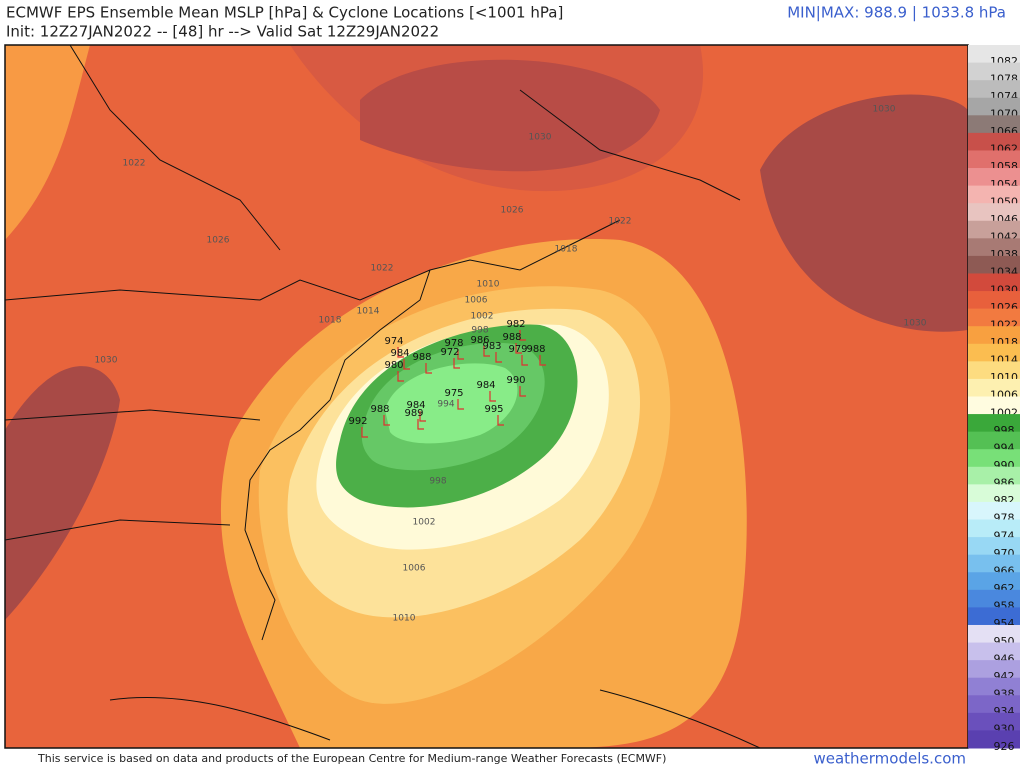 The height and width of the screenshot is (768, 1024). I want to click on contour-label: 1014, so click(368, 312).